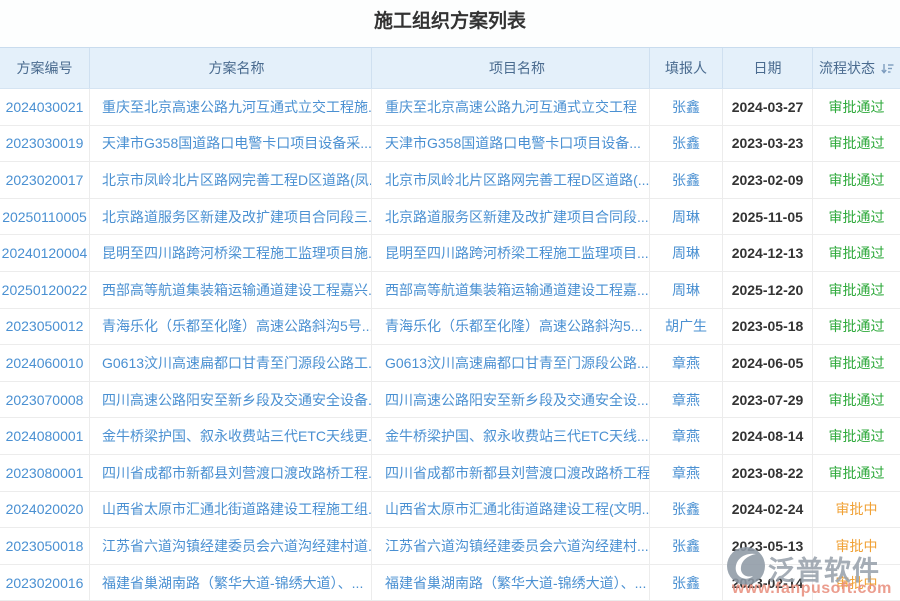  Describe the element at coordinates (45, 583) in the screenshot. I see `plan-number-link: 2023020016` at that location.